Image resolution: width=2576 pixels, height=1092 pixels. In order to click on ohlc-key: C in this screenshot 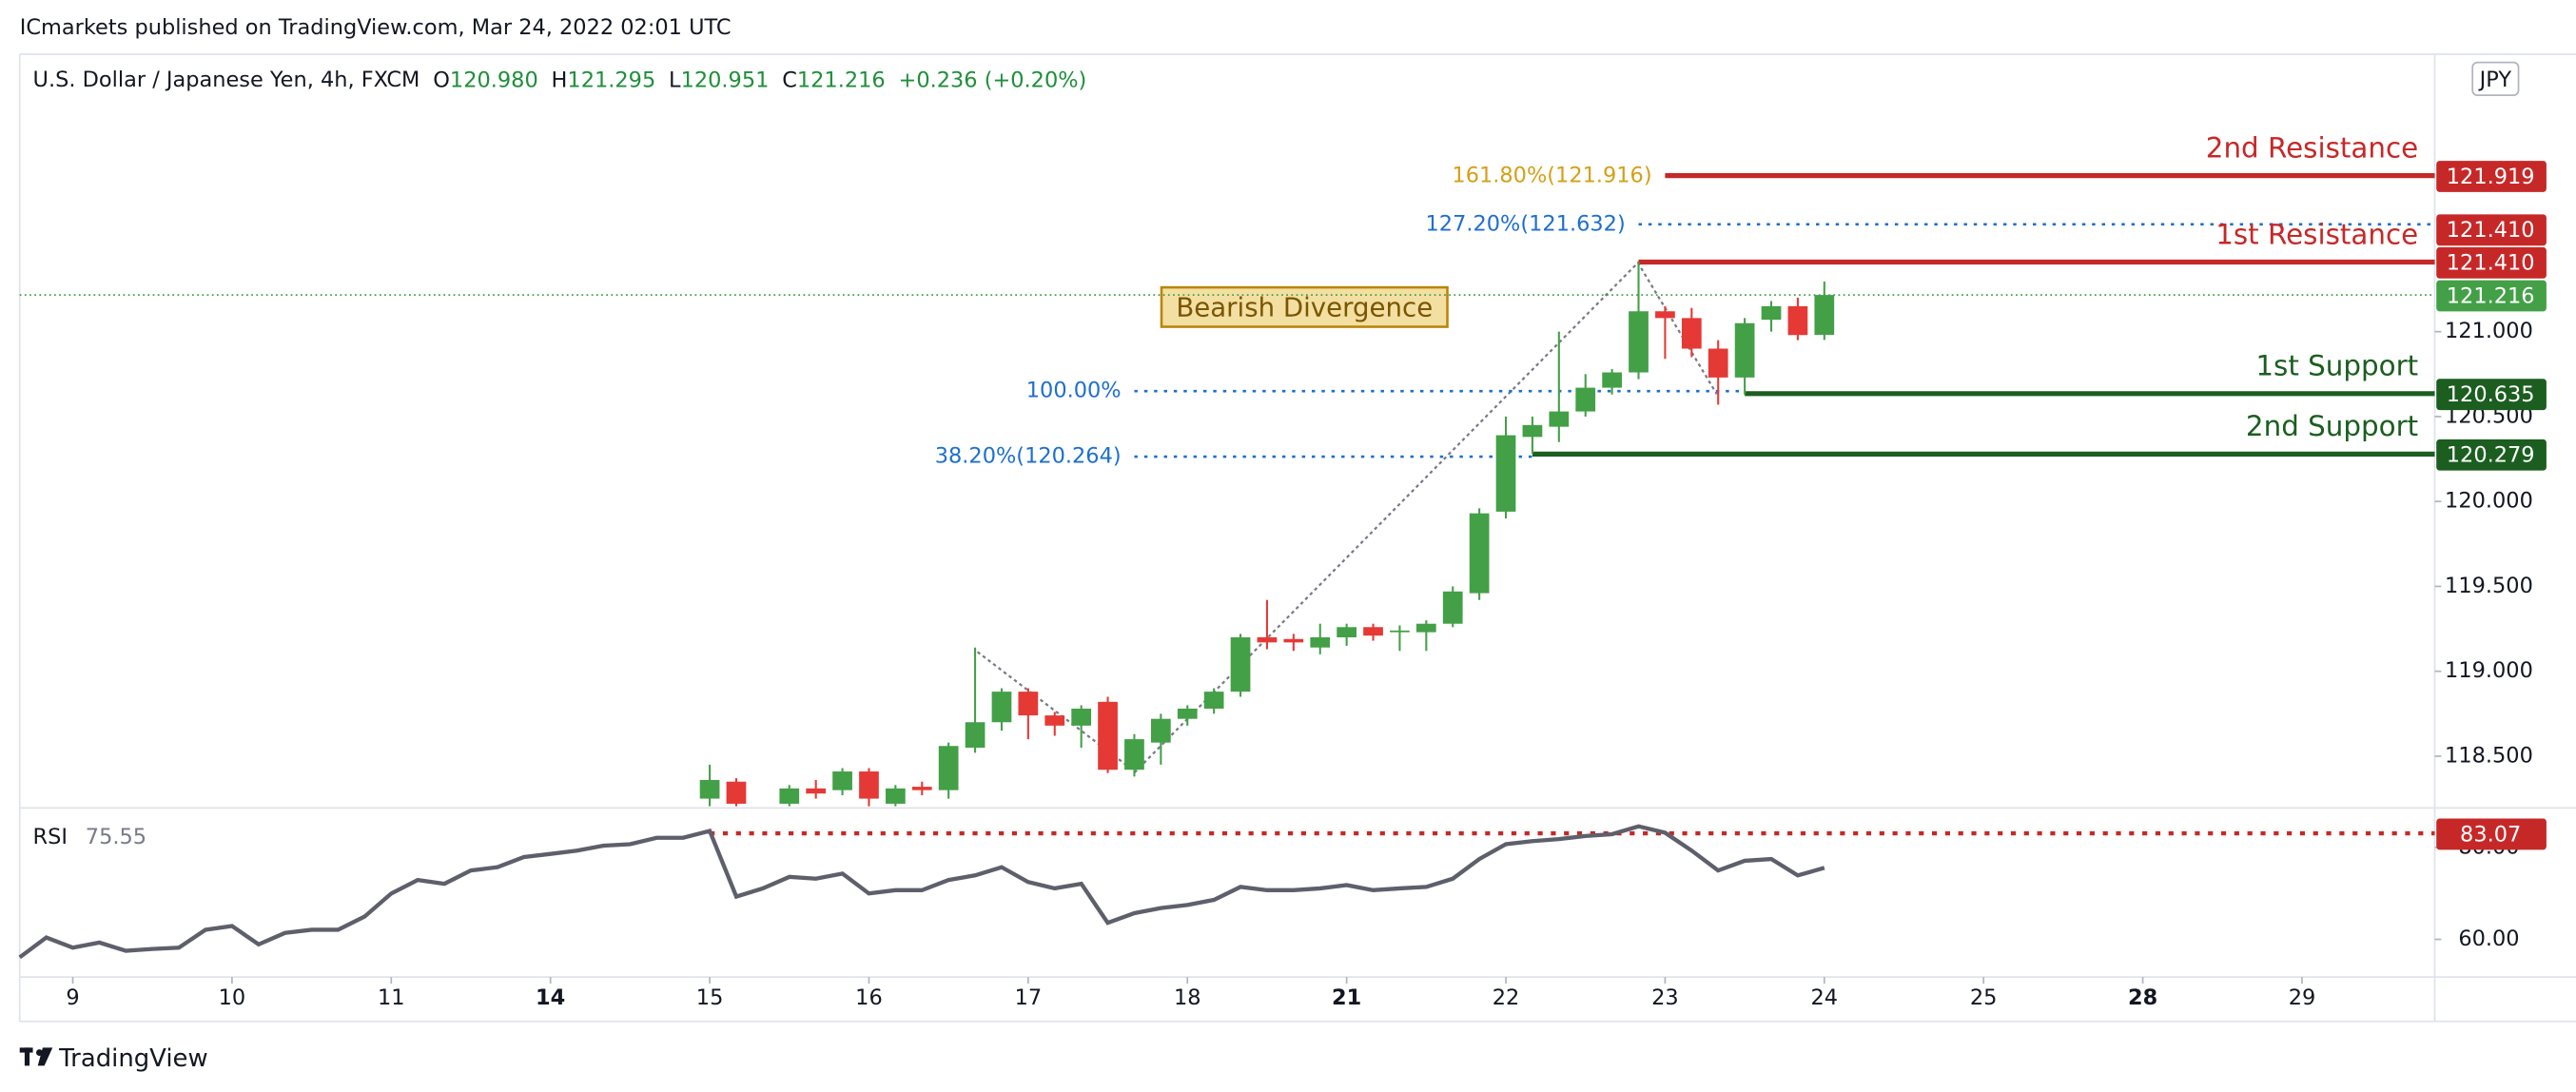, I will do `click(790, 80)`.